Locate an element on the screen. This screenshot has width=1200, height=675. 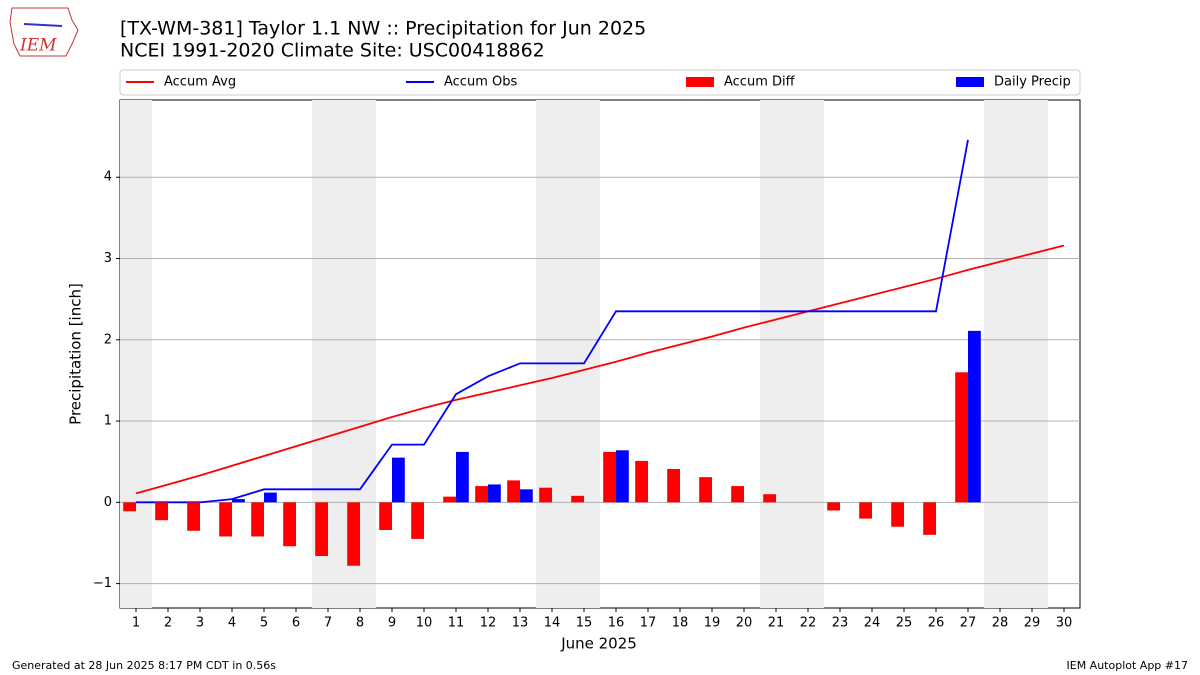
x-tick-label: 6 is located at coordinates (296, 623).